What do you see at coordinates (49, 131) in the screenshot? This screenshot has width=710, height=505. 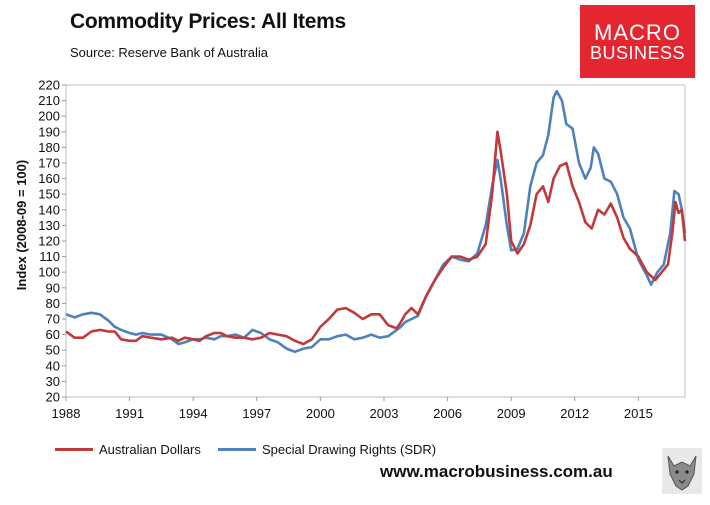 I see `y-tick-label: 190` at bounding box center [49, 131].